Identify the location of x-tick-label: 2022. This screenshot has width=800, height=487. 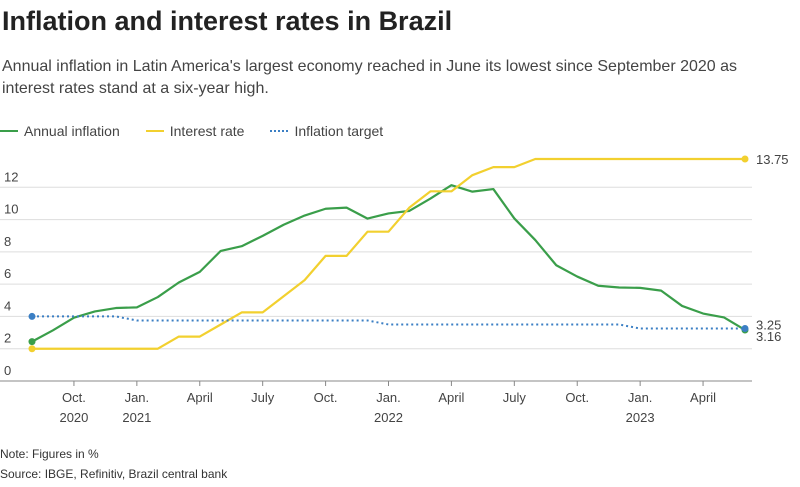
(388, 417).